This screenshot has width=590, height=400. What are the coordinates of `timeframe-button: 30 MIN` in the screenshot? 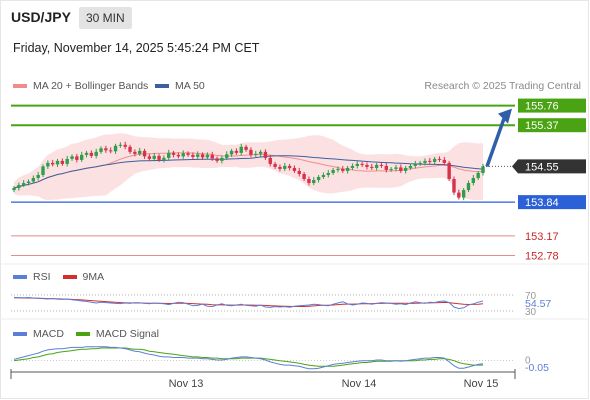 It's located at (105, 18).